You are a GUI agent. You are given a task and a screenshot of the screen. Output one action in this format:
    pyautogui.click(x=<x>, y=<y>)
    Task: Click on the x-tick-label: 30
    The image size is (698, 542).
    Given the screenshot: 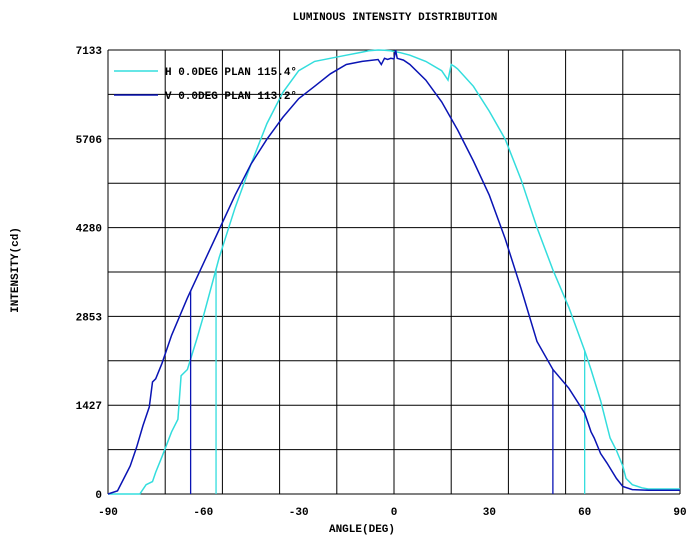 What is the action you would take?
    pyautogui.click(x=489, y=513)
    